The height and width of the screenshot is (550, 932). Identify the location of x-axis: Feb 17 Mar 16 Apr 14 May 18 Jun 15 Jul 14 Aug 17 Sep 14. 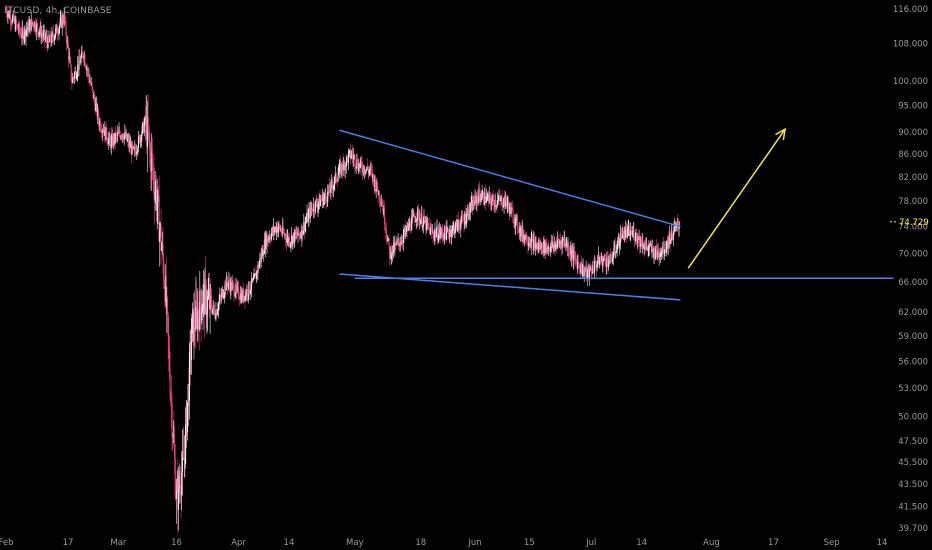
(443, 543).